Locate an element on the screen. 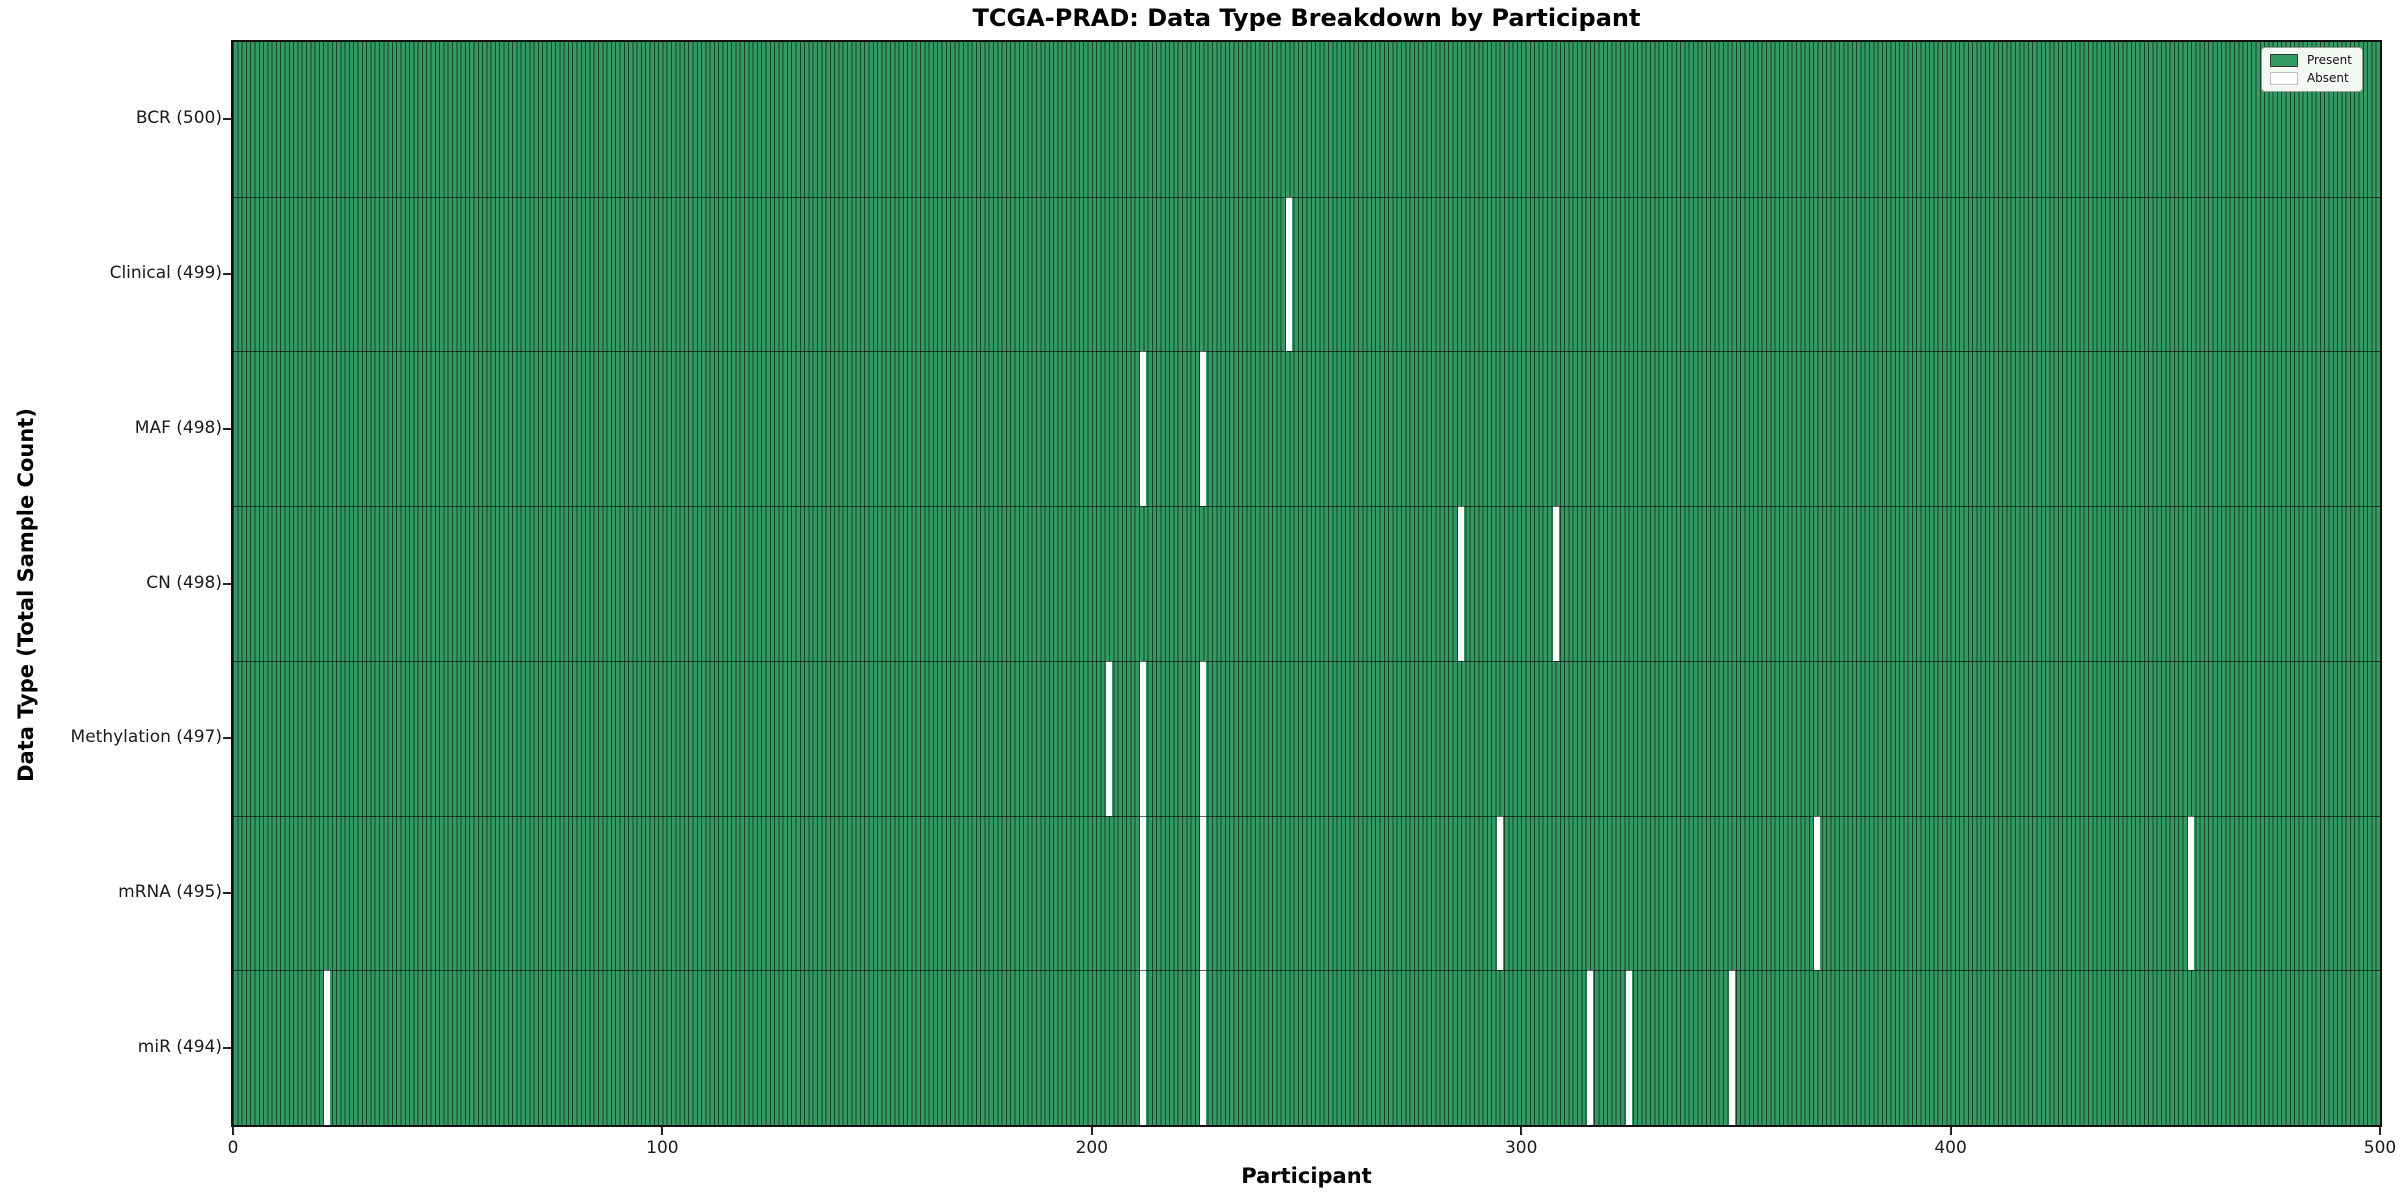  xtick-label-500: 500 is located at coordinates (2380, 1148).